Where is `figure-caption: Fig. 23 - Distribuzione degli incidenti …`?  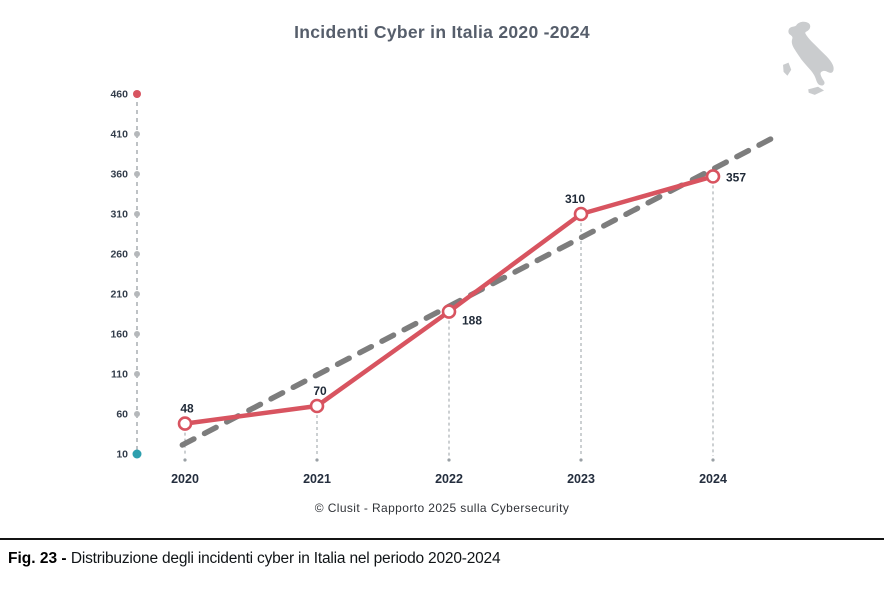 figure-caption: Fig. 23 - Distribuzione degli incidenti … is located at coordinates (438, 559).